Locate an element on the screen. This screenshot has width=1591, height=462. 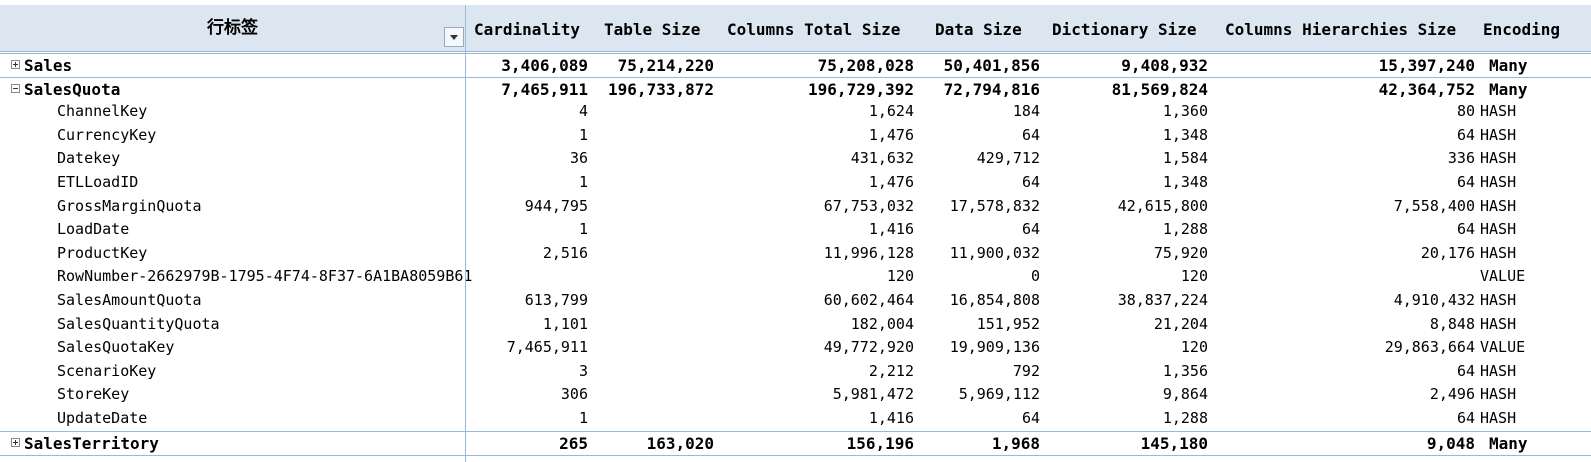
cell-value: 184 is located at coordinates (1026, 111).